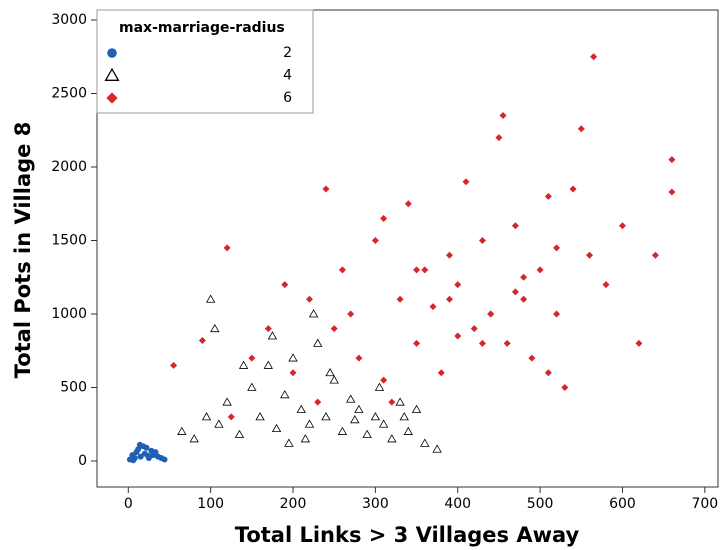 This screenshot has width=723, height=550. What do you see at coordinates (69, 20) in the screenshot?
I see `y-tick-label: 3000` at bounding box center [69, 20].